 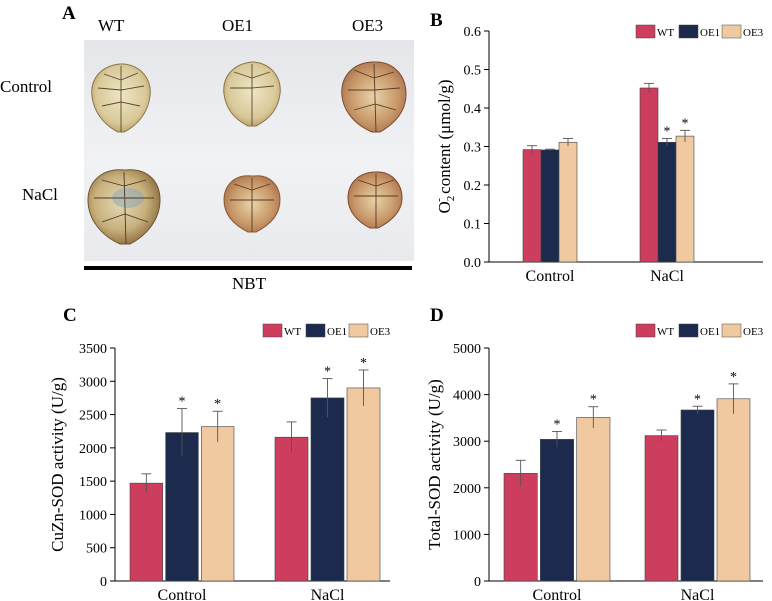 I want to click on error-bar-wt-control, so click(x=146, y=483).